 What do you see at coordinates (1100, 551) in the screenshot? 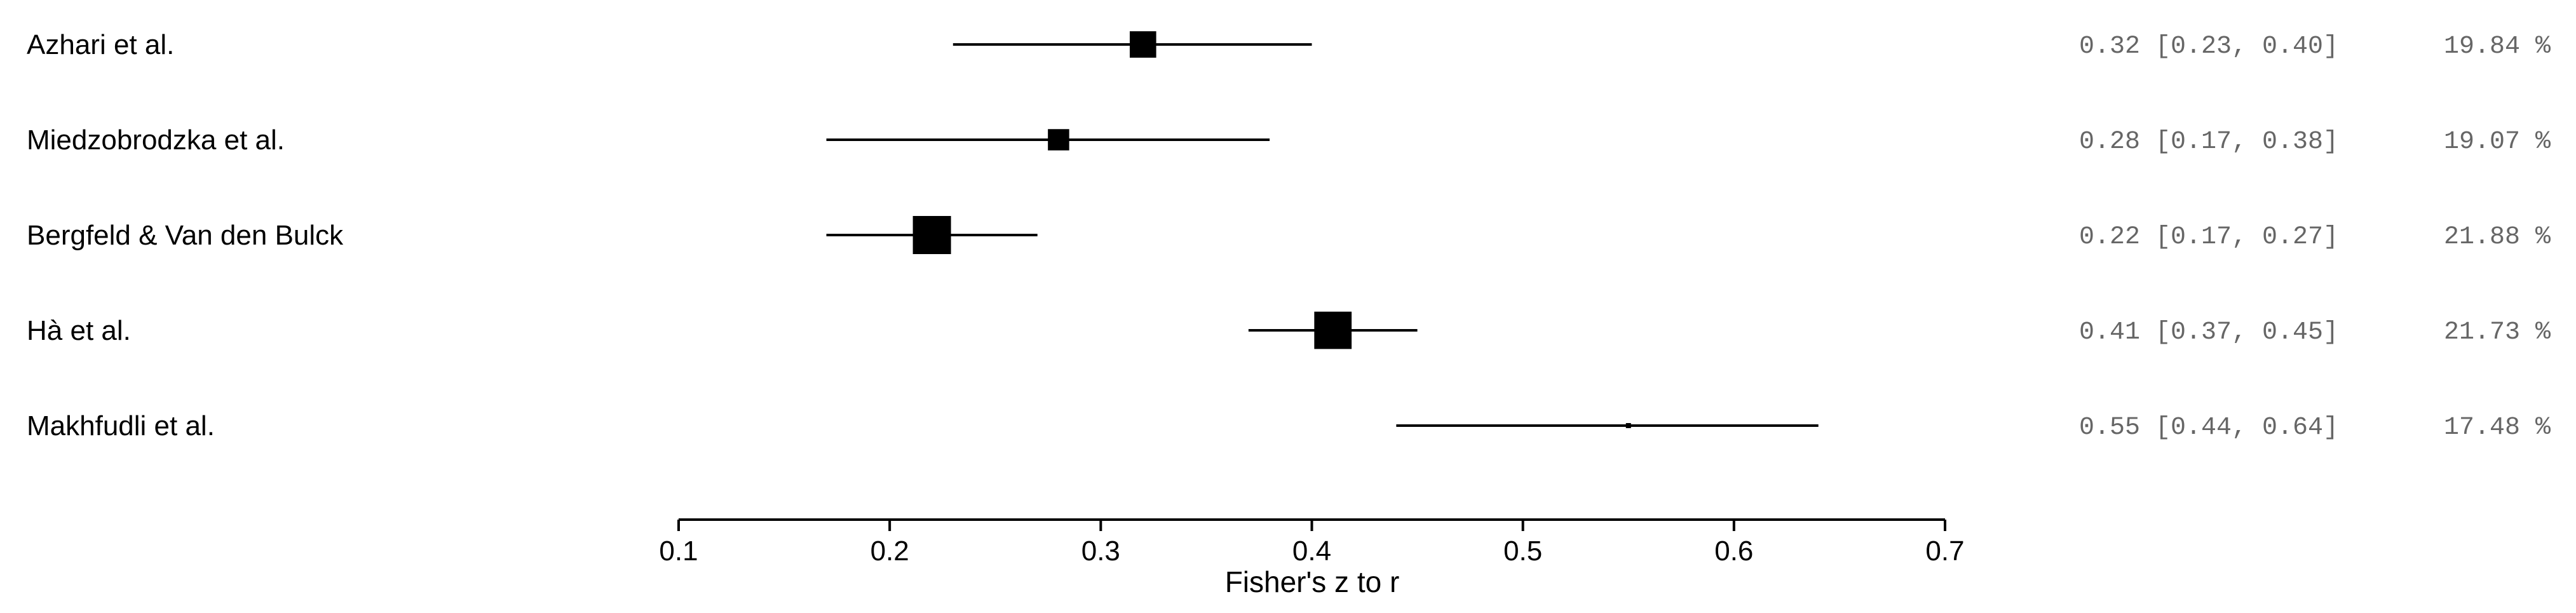
I see `x-tick-label: 0.3` at bounding box center [1100, 551].